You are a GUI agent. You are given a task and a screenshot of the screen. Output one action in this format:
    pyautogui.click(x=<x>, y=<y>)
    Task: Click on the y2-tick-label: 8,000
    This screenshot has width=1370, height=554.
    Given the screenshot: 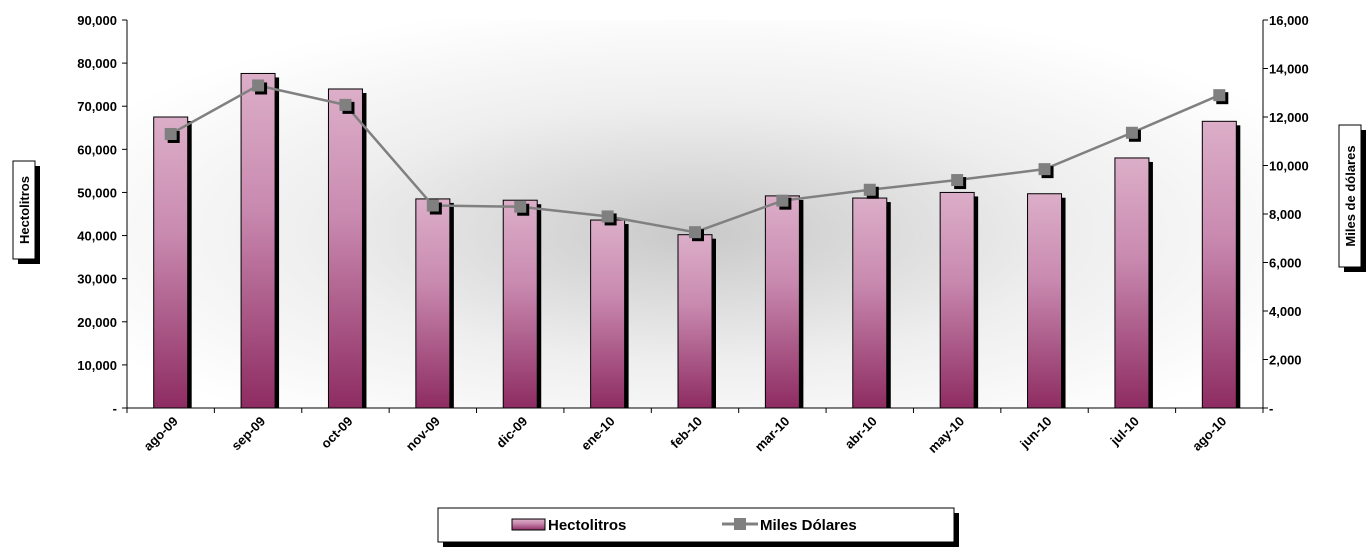 What is the action you would take?
    pyautogui.click(x=1285, y=214)
    